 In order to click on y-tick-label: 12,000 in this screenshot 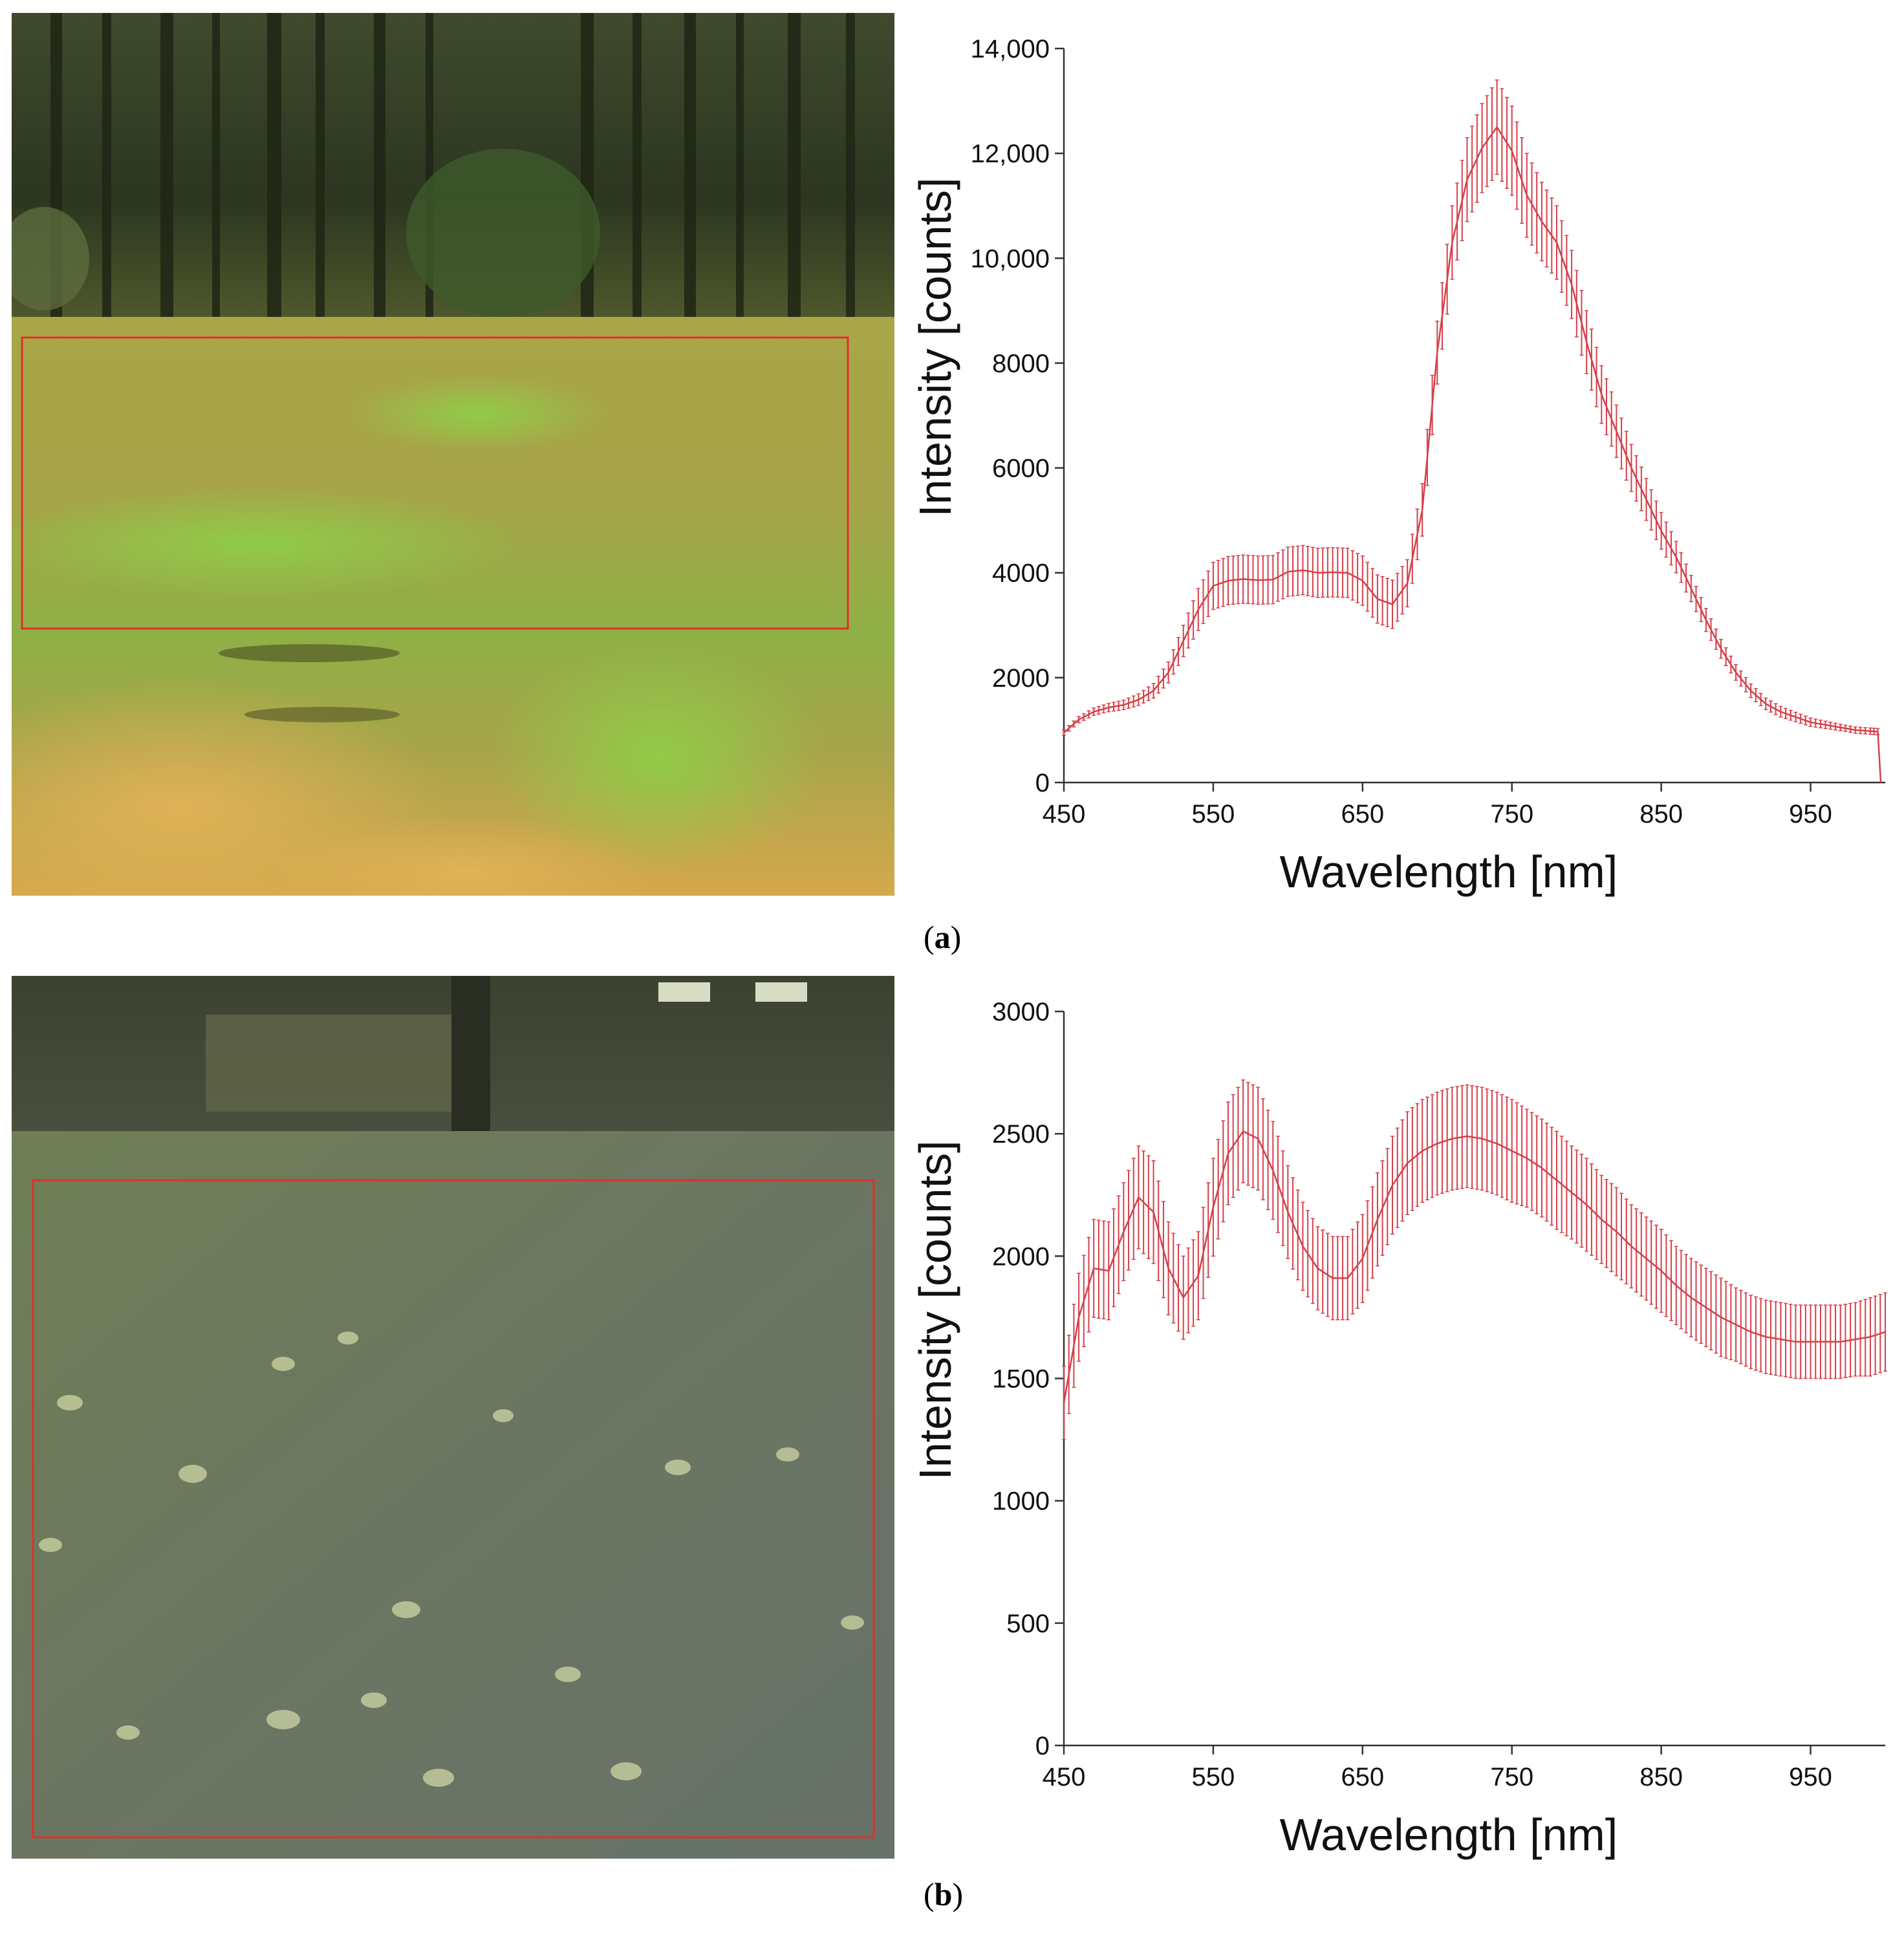, I will do `click(1010, 154)`.